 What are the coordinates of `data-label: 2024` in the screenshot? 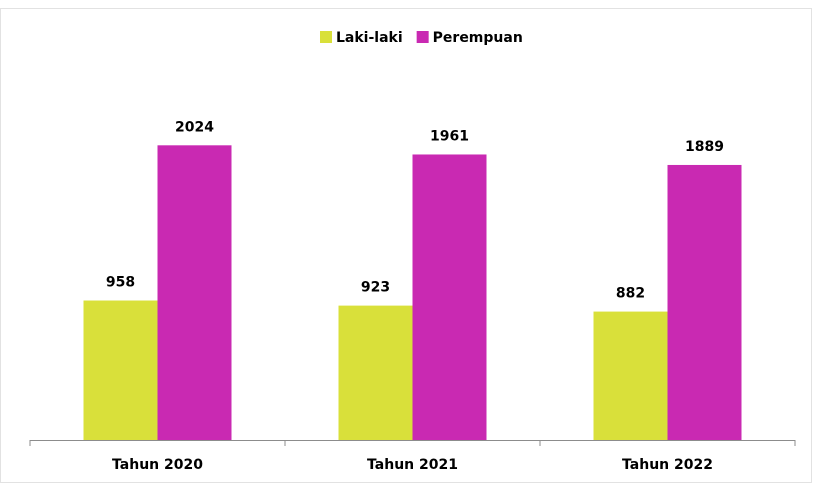 It's located at (194, 127).